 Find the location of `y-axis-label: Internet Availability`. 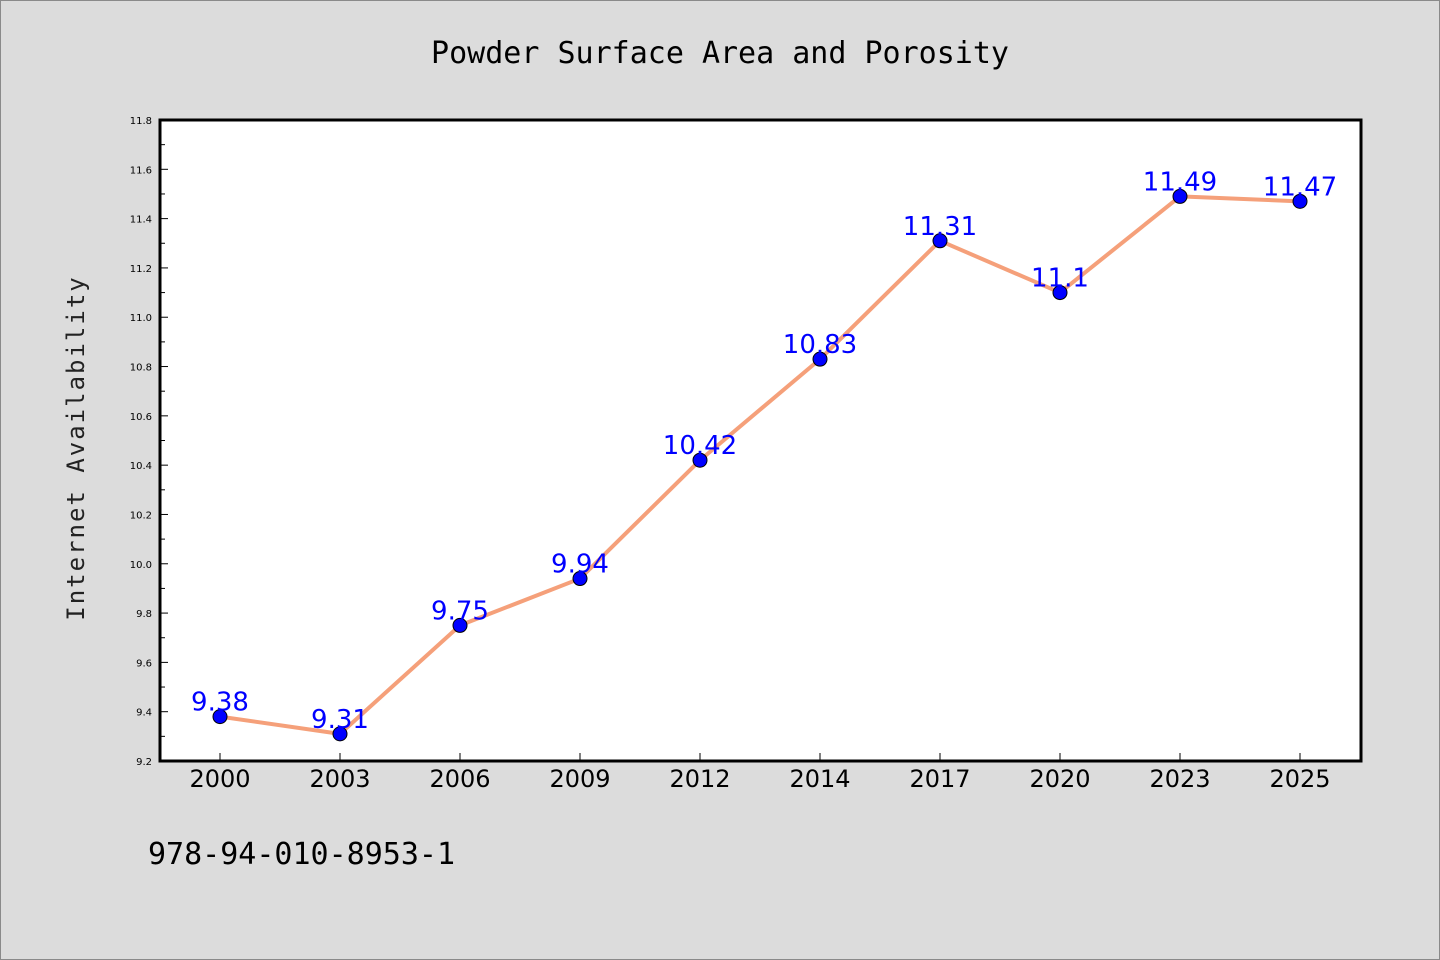

y-axis-label: Internet Availability is located at coordinates (76, 447).